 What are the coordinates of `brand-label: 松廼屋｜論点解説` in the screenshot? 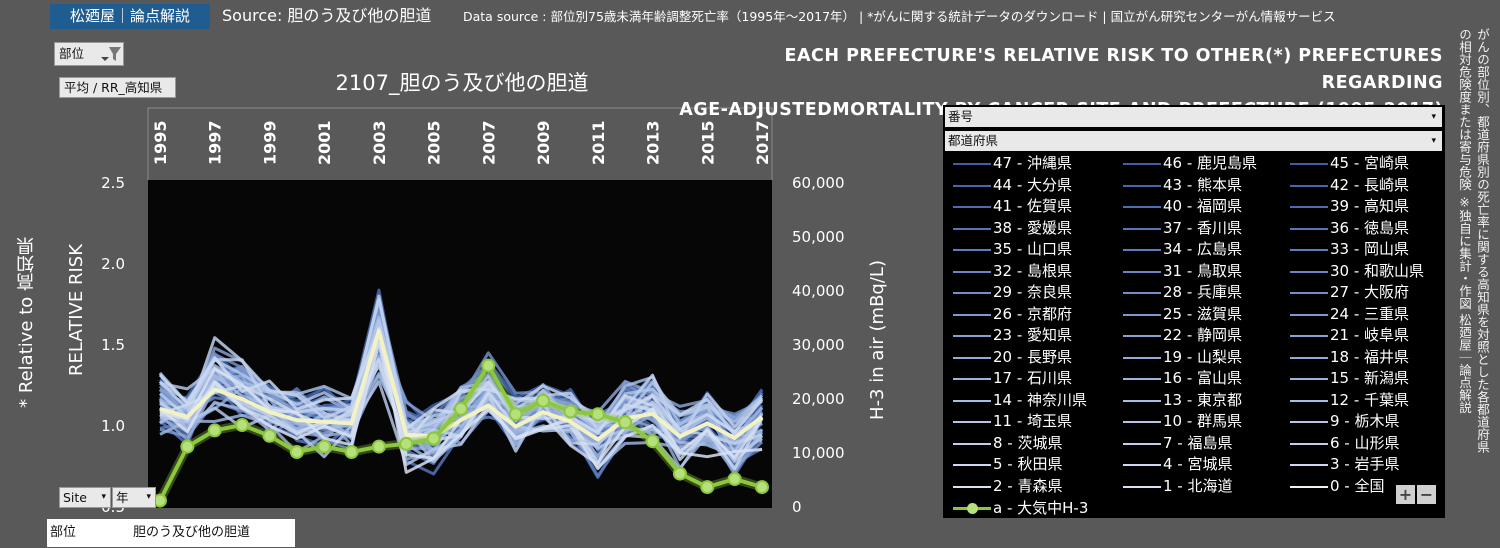 It's located at (130, 16).